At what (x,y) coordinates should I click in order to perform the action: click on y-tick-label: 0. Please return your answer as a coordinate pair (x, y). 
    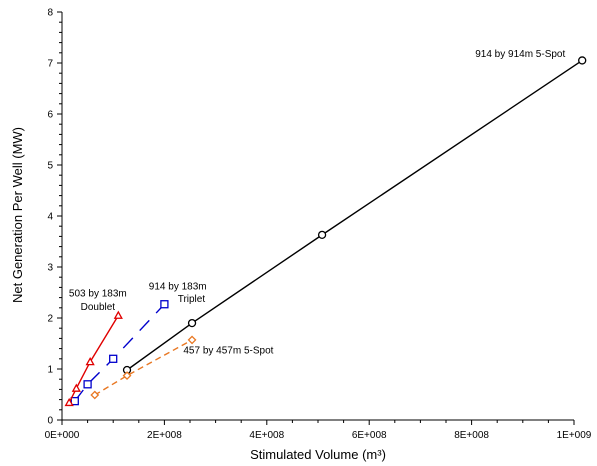
    Looking at the image, I should click on (50, 421).